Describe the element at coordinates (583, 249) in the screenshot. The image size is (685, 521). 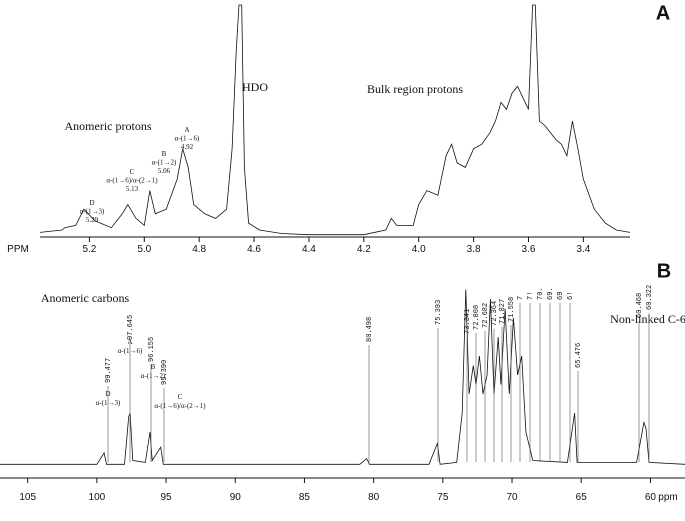
I see `x-tick-label: 3.4` at that location.